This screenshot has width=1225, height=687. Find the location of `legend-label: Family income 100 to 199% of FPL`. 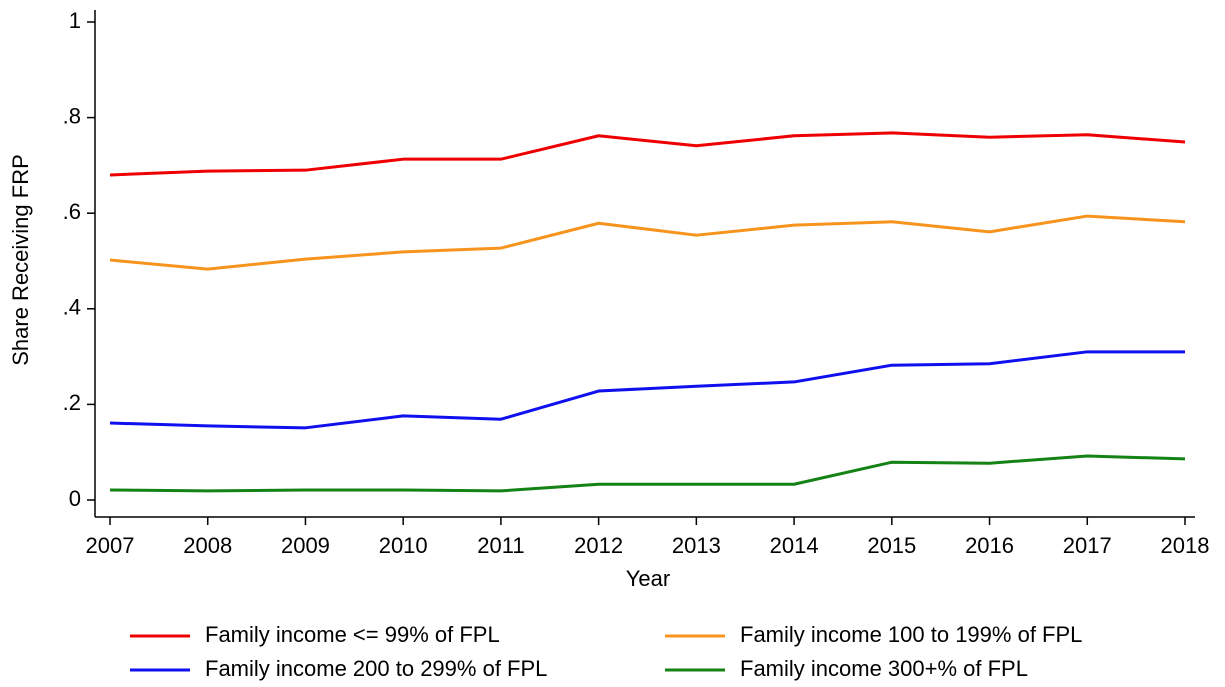

legend-label: Family income 100 to 199% of FPL is located at coordinates (911, 634).